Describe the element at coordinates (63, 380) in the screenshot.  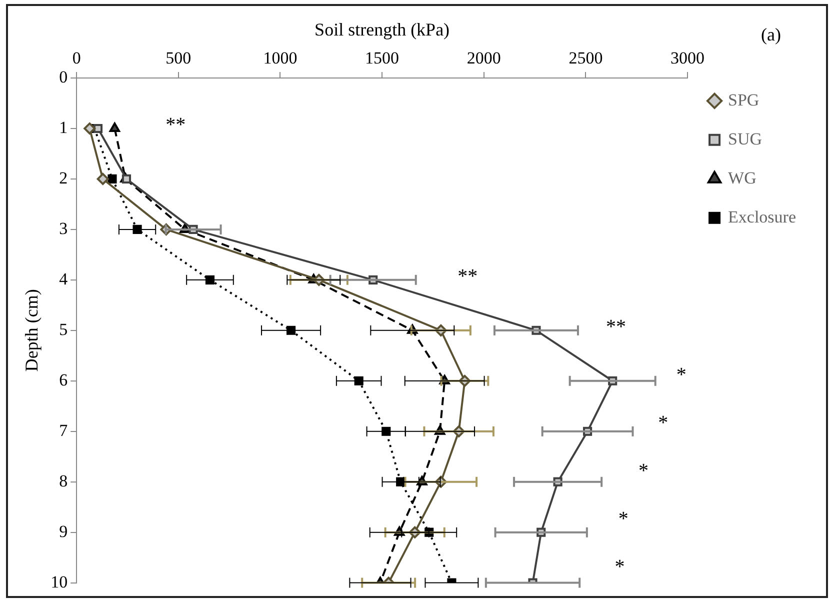
I see `y-tick-label: 6` at that location.